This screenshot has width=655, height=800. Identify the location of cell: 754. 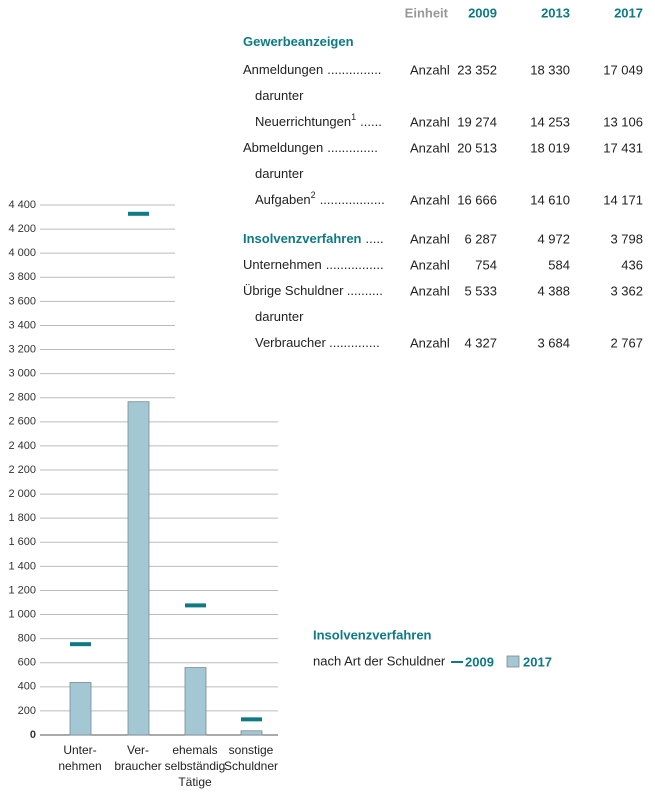
(486, 264).